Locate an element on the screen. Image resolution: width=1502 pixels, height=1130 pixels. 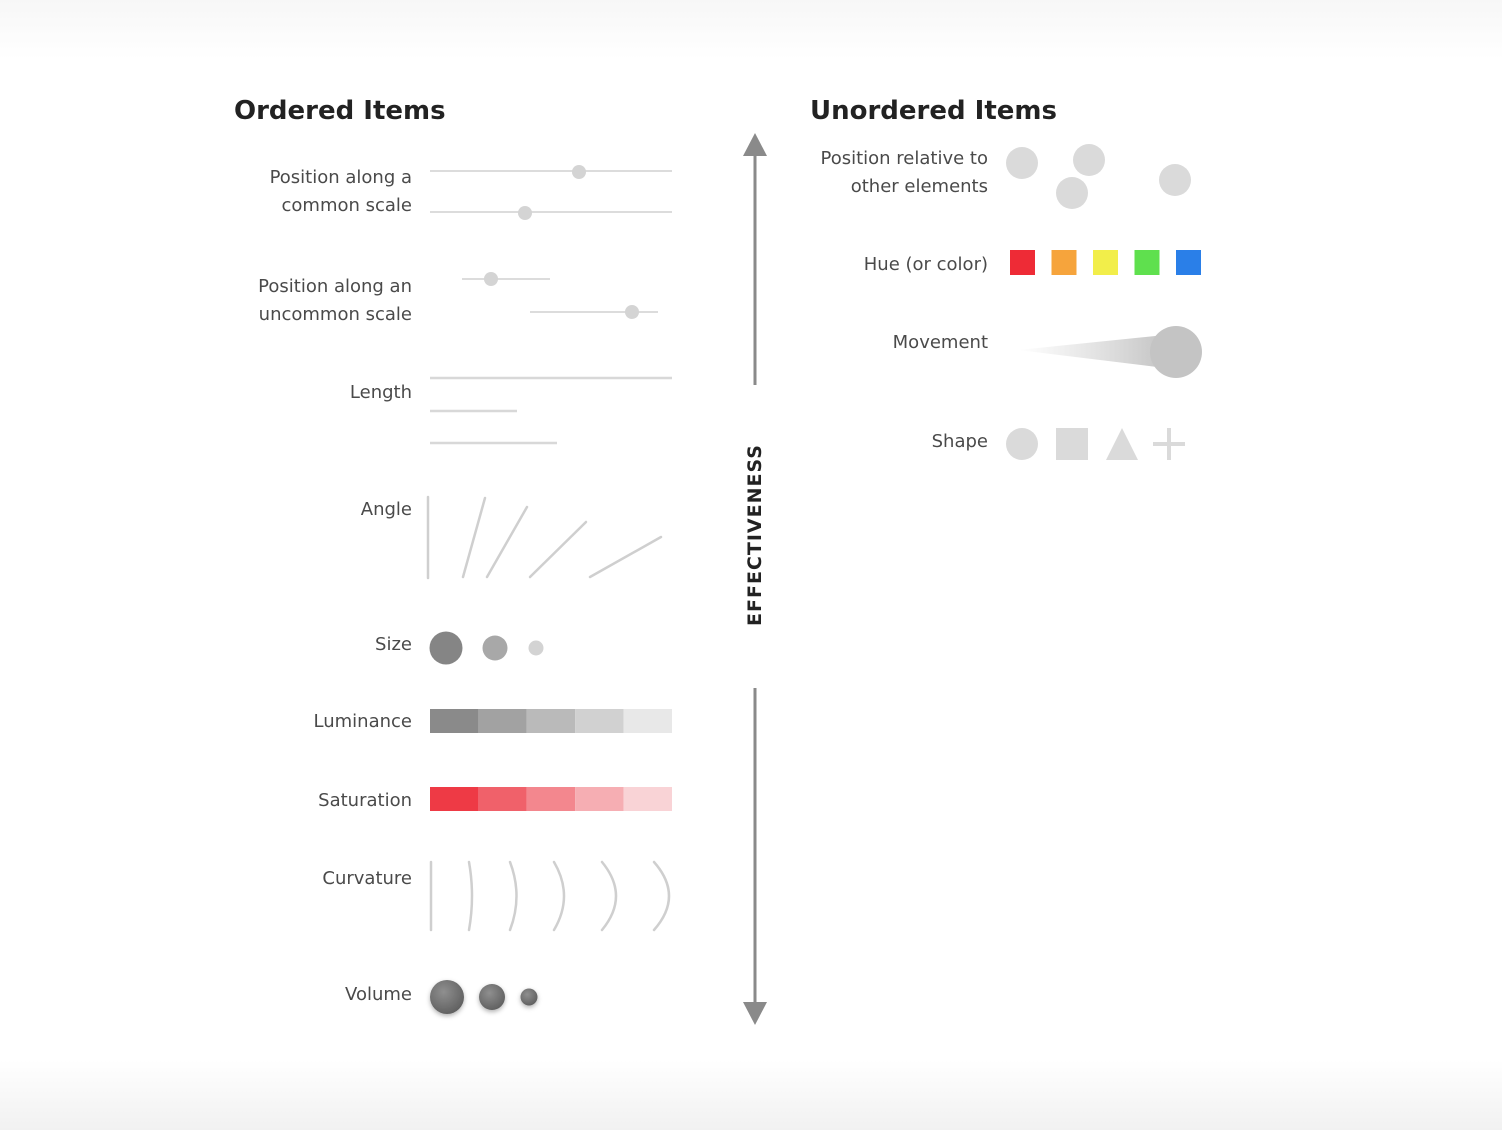
label-position-relative: Position relative to other elements is located at coordinates (904, 172).